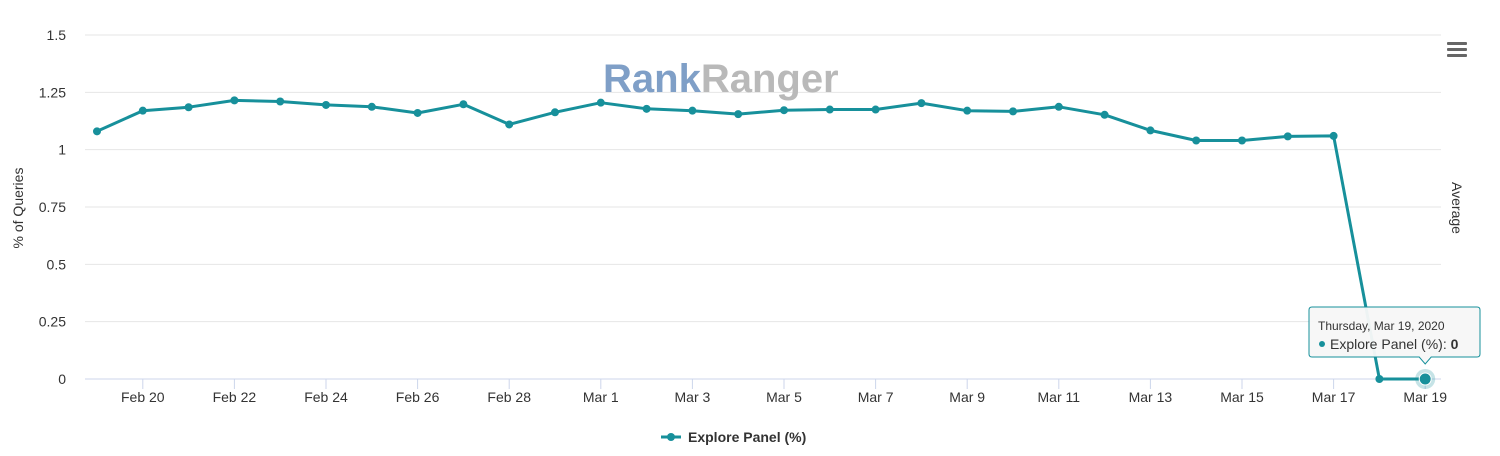 This screenshot has width=1500, height=456. I want to click on x-tick-label: Mar 17, so click(1334, 397).